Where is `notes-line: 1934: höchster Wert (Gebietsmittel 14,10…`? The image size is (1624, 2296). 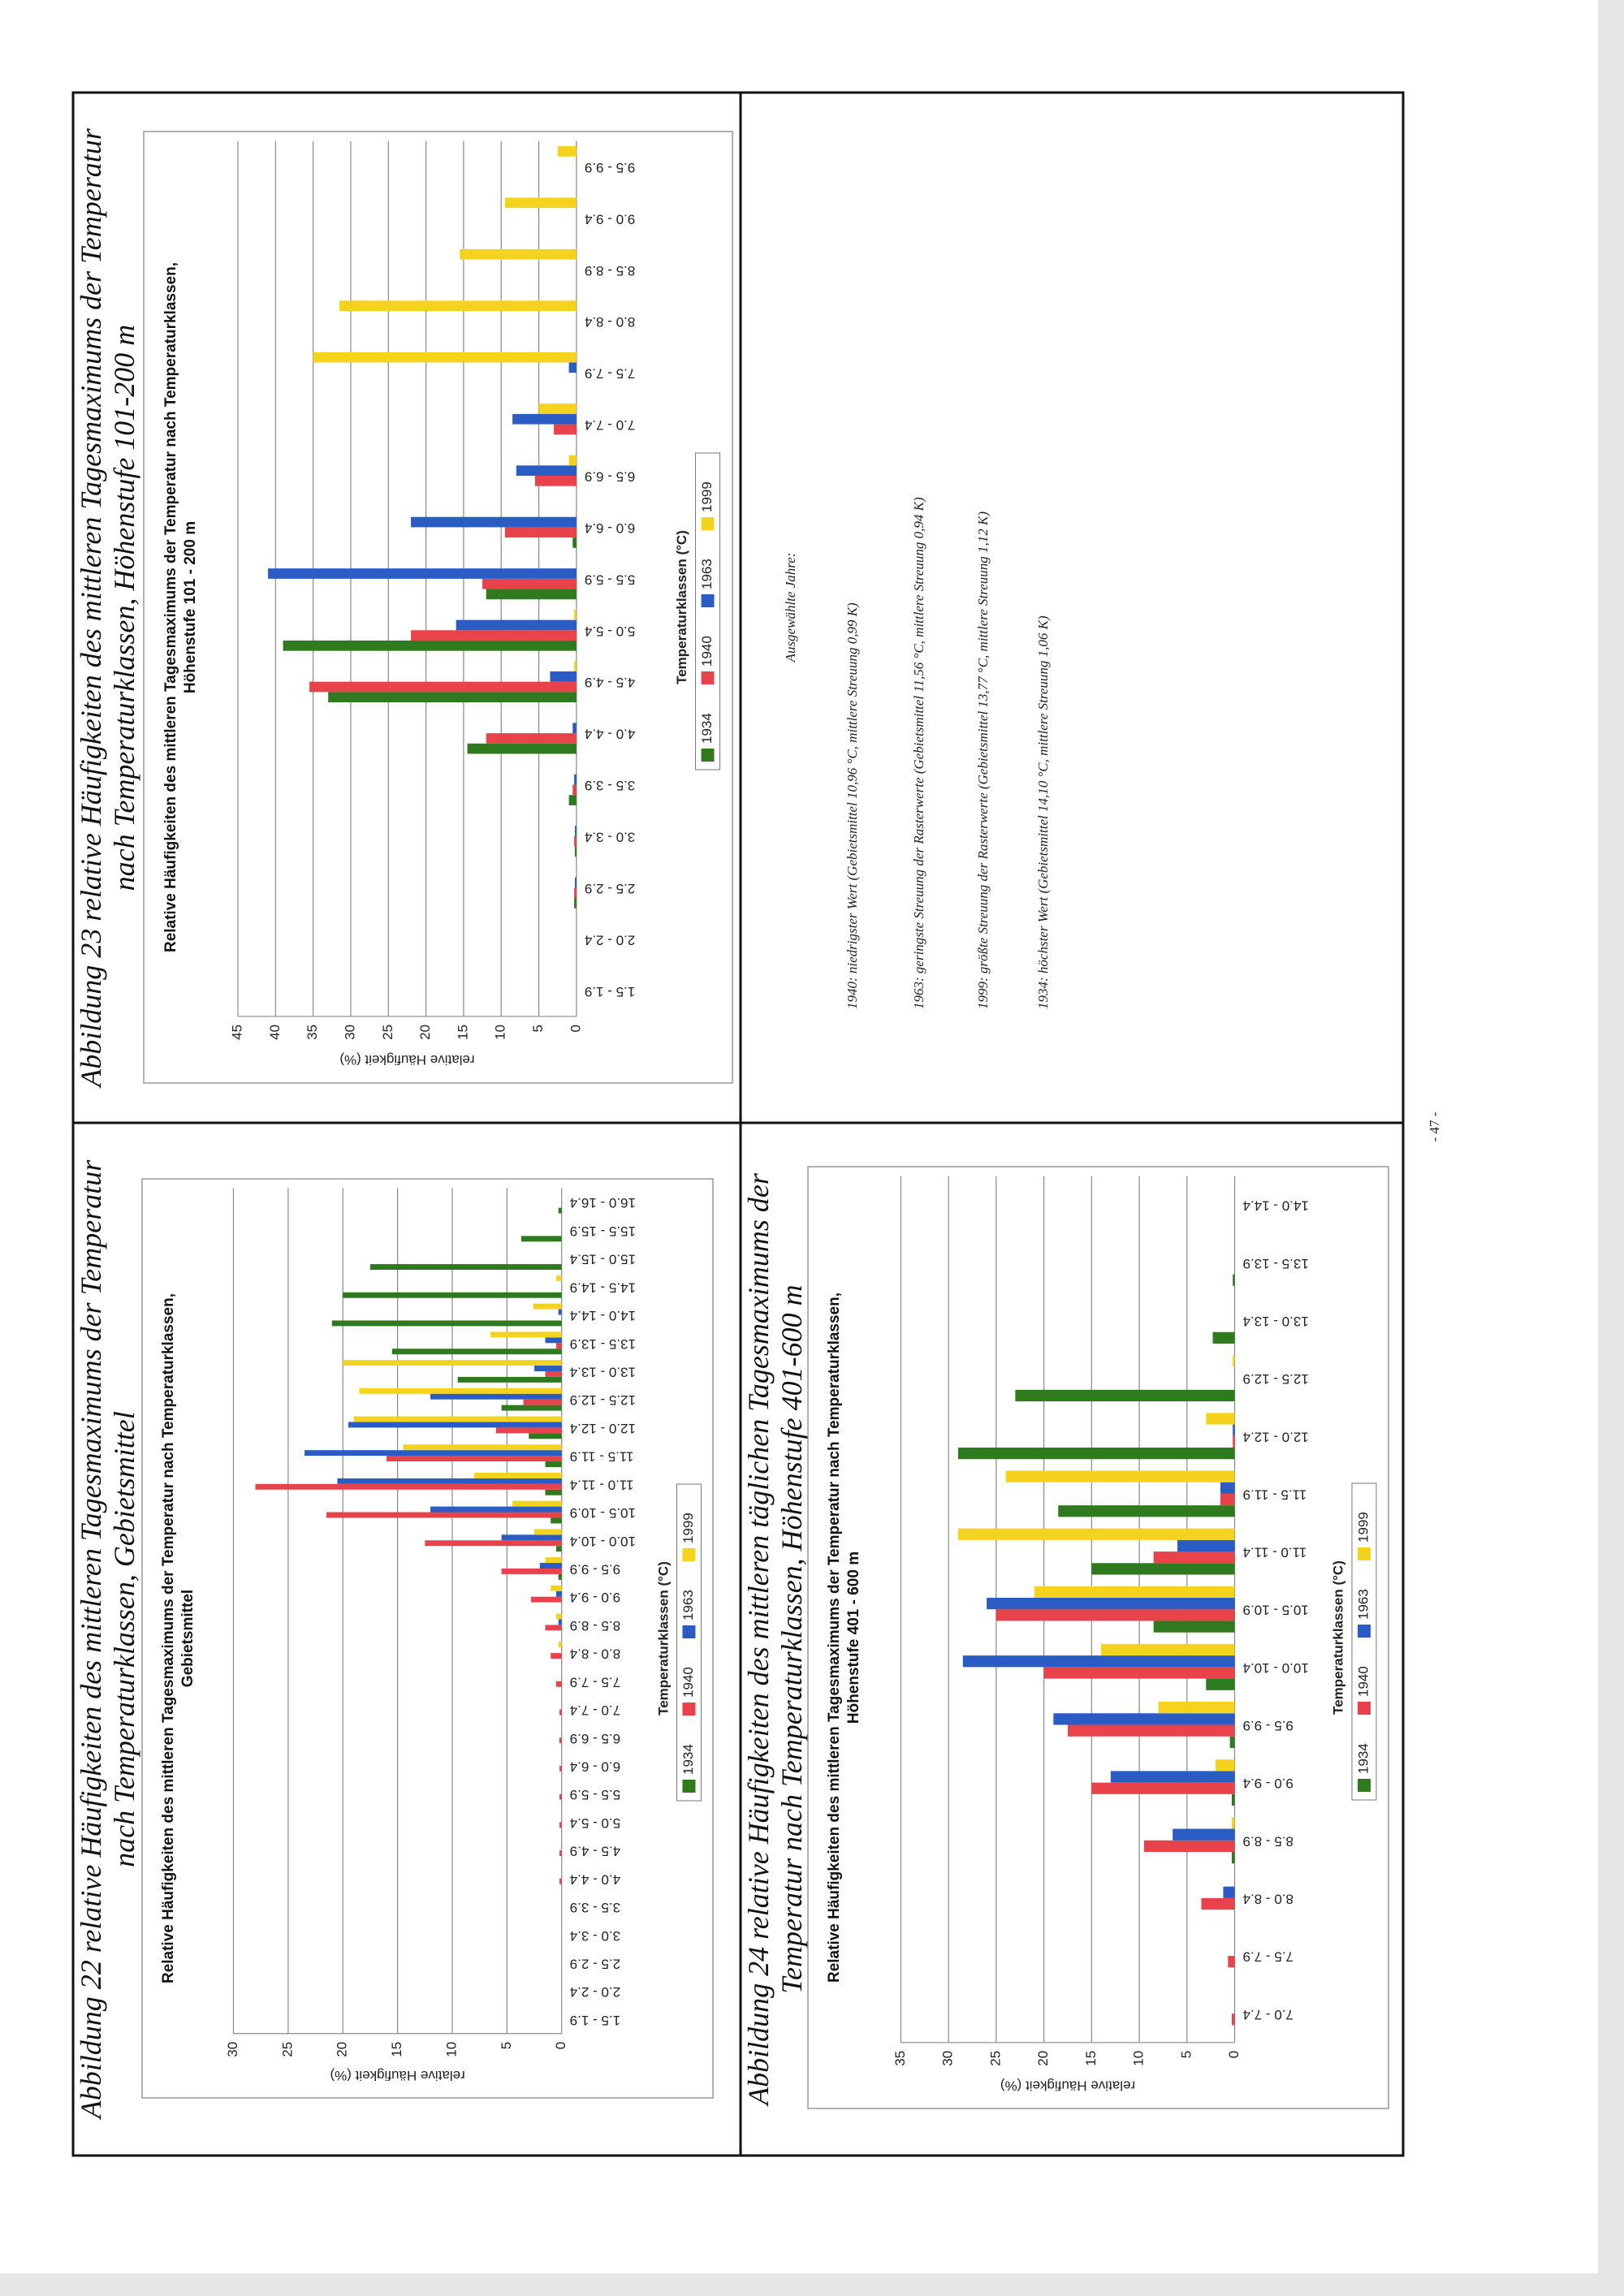
notes-line: 1934: höchster Wert (Gebietsmittel 14,10… is located at coordinates (1043, 812).